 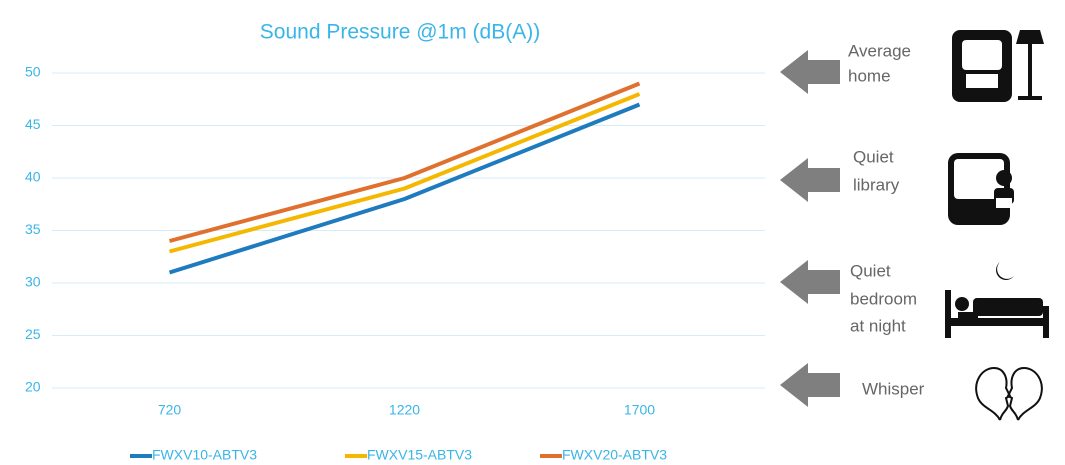 What do you see at coordinates (981, 189) in the screenshot?
I see `icon-library` at bounding box center [981, 189].